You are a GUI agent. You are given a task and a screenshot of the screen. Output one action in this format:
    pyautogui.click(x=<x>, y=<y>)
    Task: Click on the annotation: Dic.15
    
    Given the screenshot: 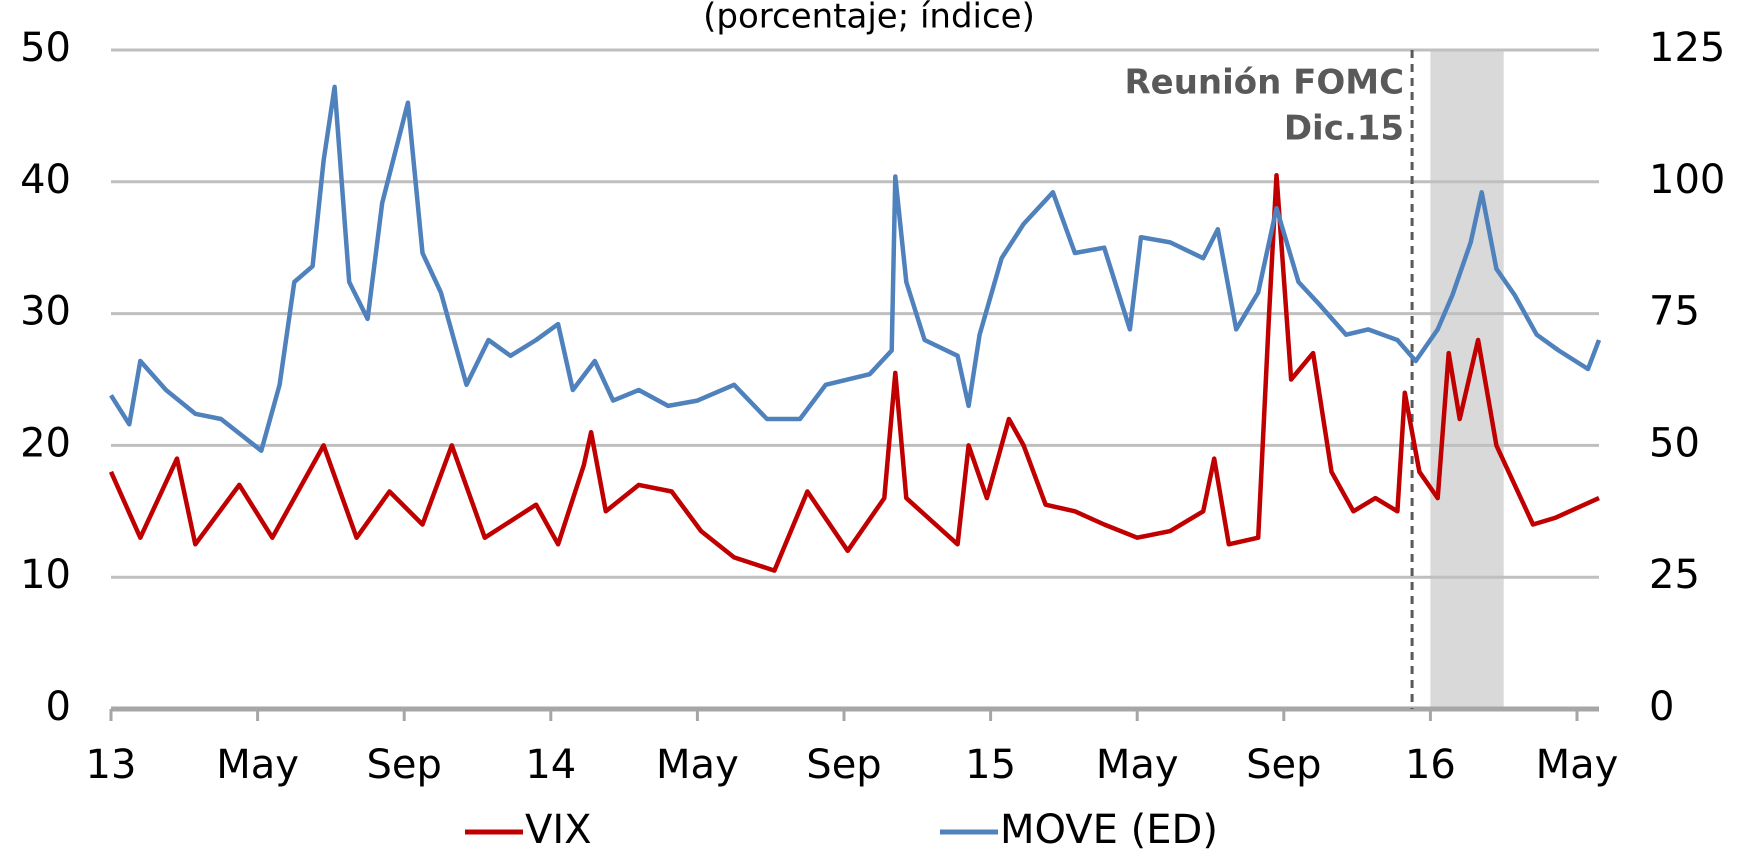 What is the action you would take?
    pyautogui.click(x=1344, y=129)
    